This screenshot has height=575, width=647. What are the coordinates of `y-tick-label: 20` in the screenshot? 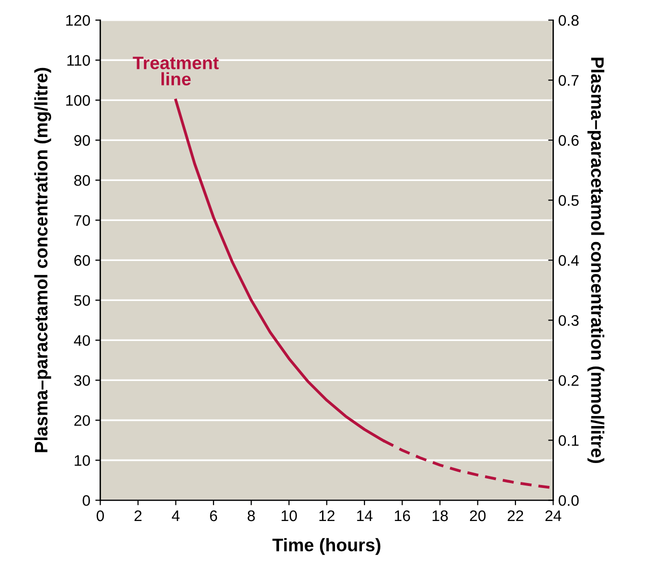 It's located at (82, 420).